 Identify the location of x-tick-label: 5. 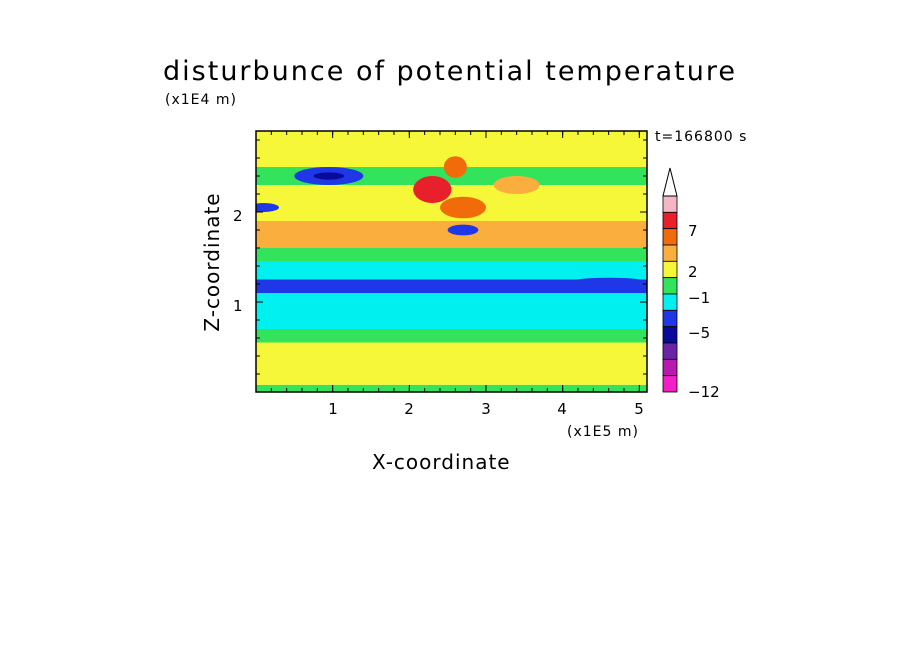
(639, 409).